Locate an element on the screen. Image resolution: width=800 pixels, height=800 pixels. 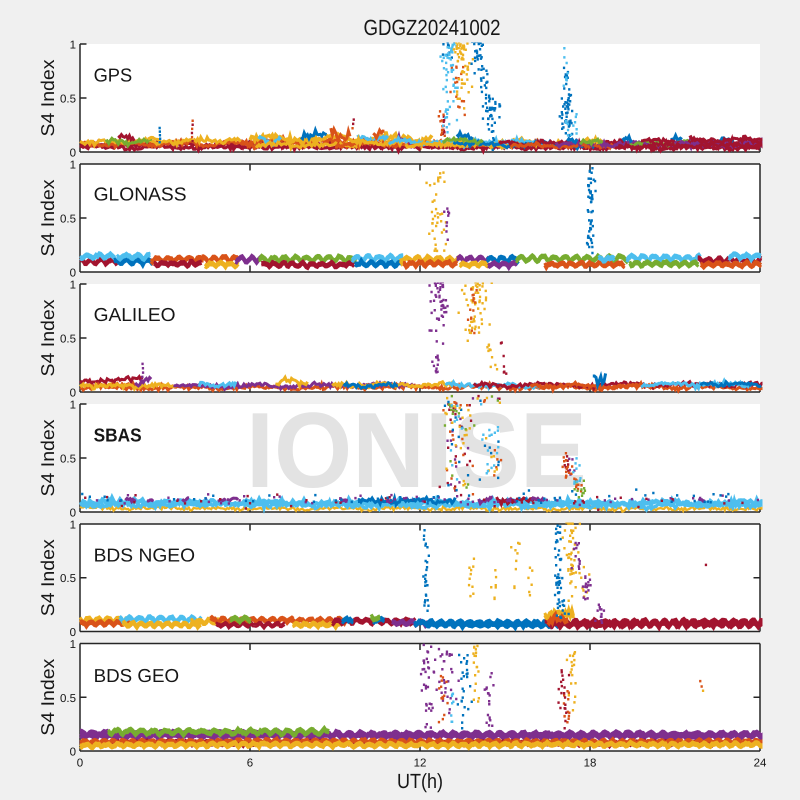
svg-text: 6 is located at coordinates (250, 764).